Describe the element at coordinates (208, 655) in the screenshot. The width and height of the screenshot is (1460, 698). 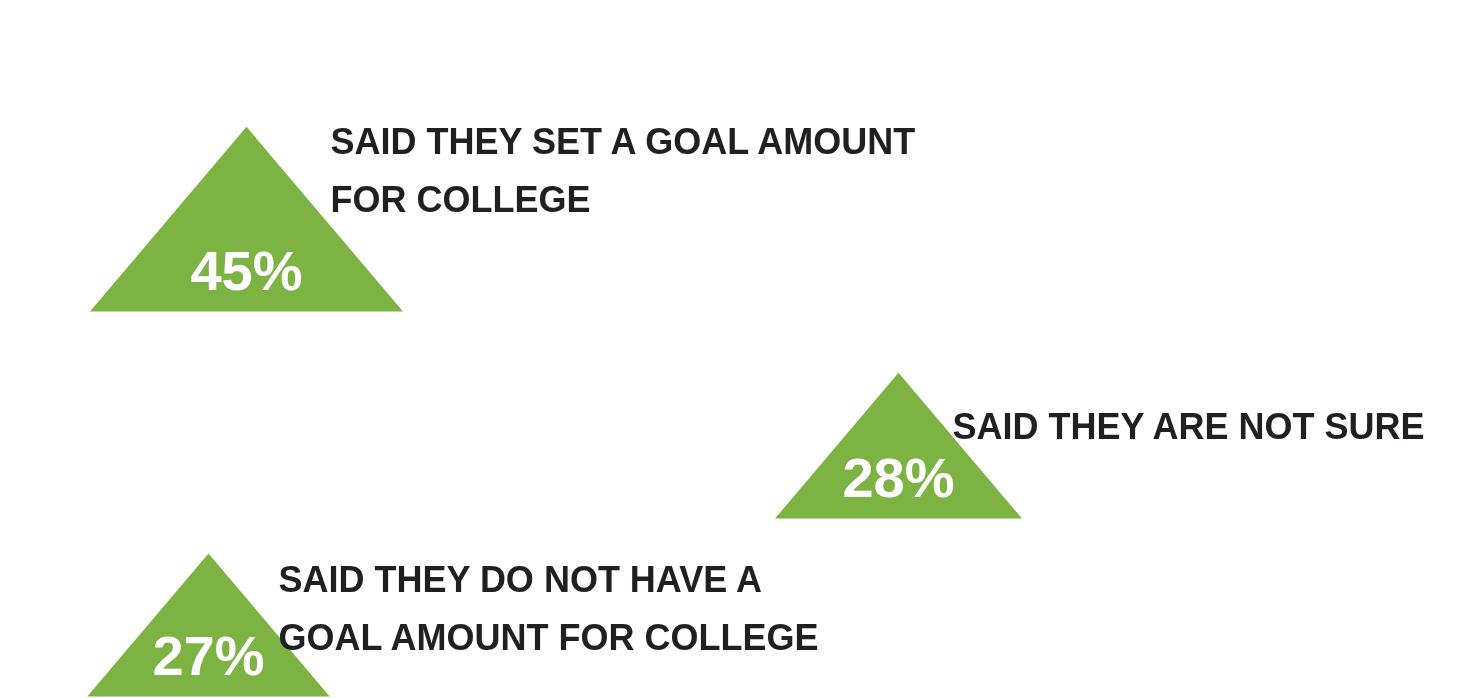
I see `data-label: 27%` at that location.